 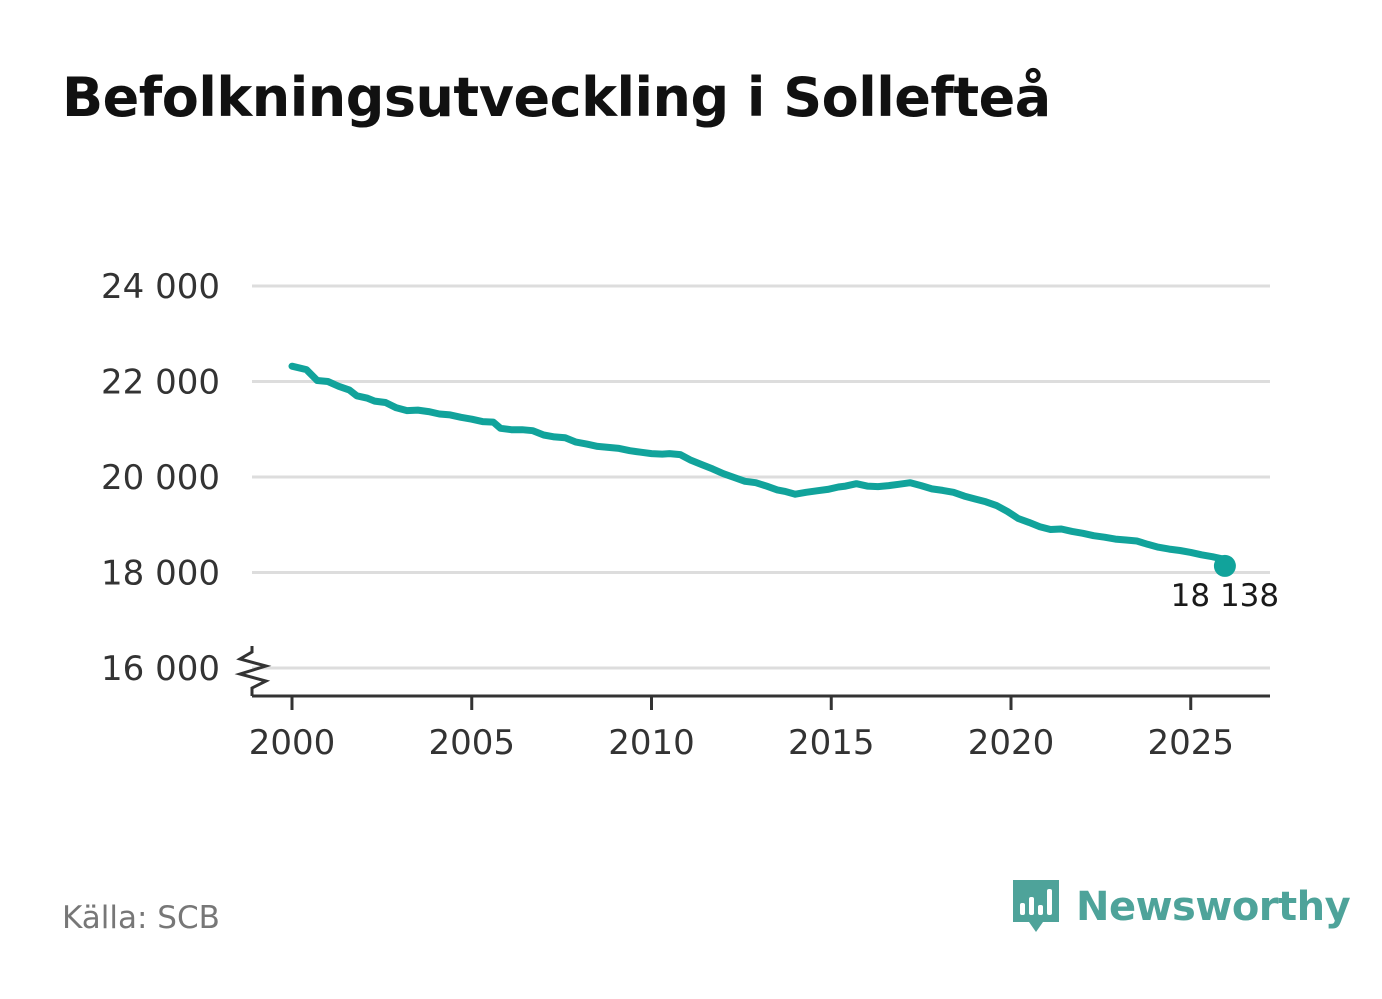 I want to click on brand-name: Newsworthy, so click(x=1213, y=907).